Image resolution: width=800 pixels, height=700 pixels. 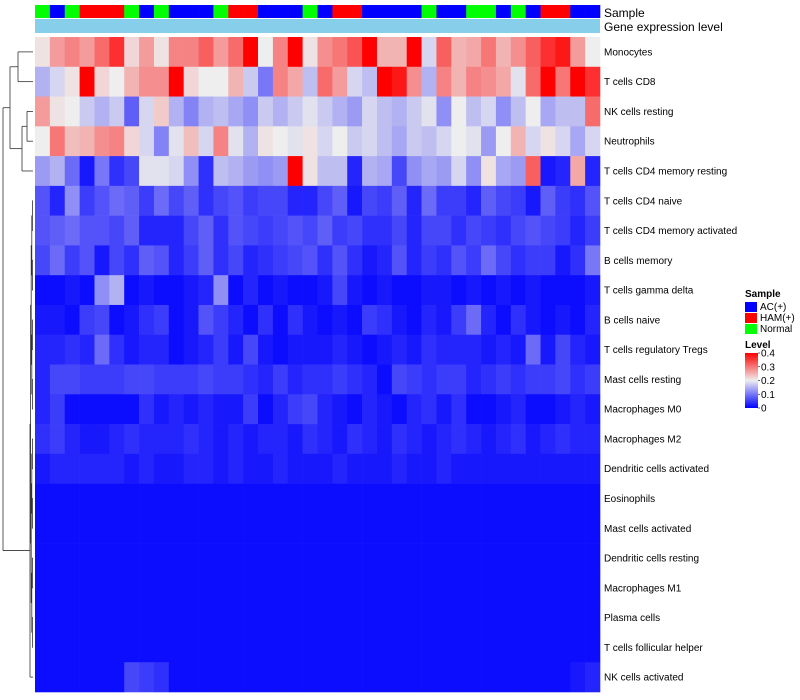 I want to click on row-label: T cells CD4 memory activated, so click(x=670, y=231).